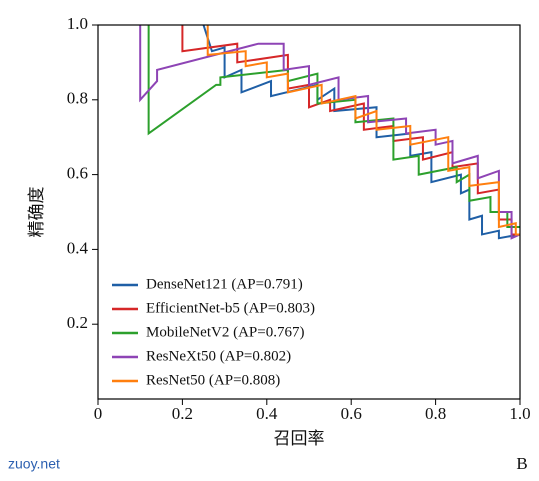 This screenshot has height=481, width=539. I want to click on x-axis-label: 召回率, so click(299, 438).